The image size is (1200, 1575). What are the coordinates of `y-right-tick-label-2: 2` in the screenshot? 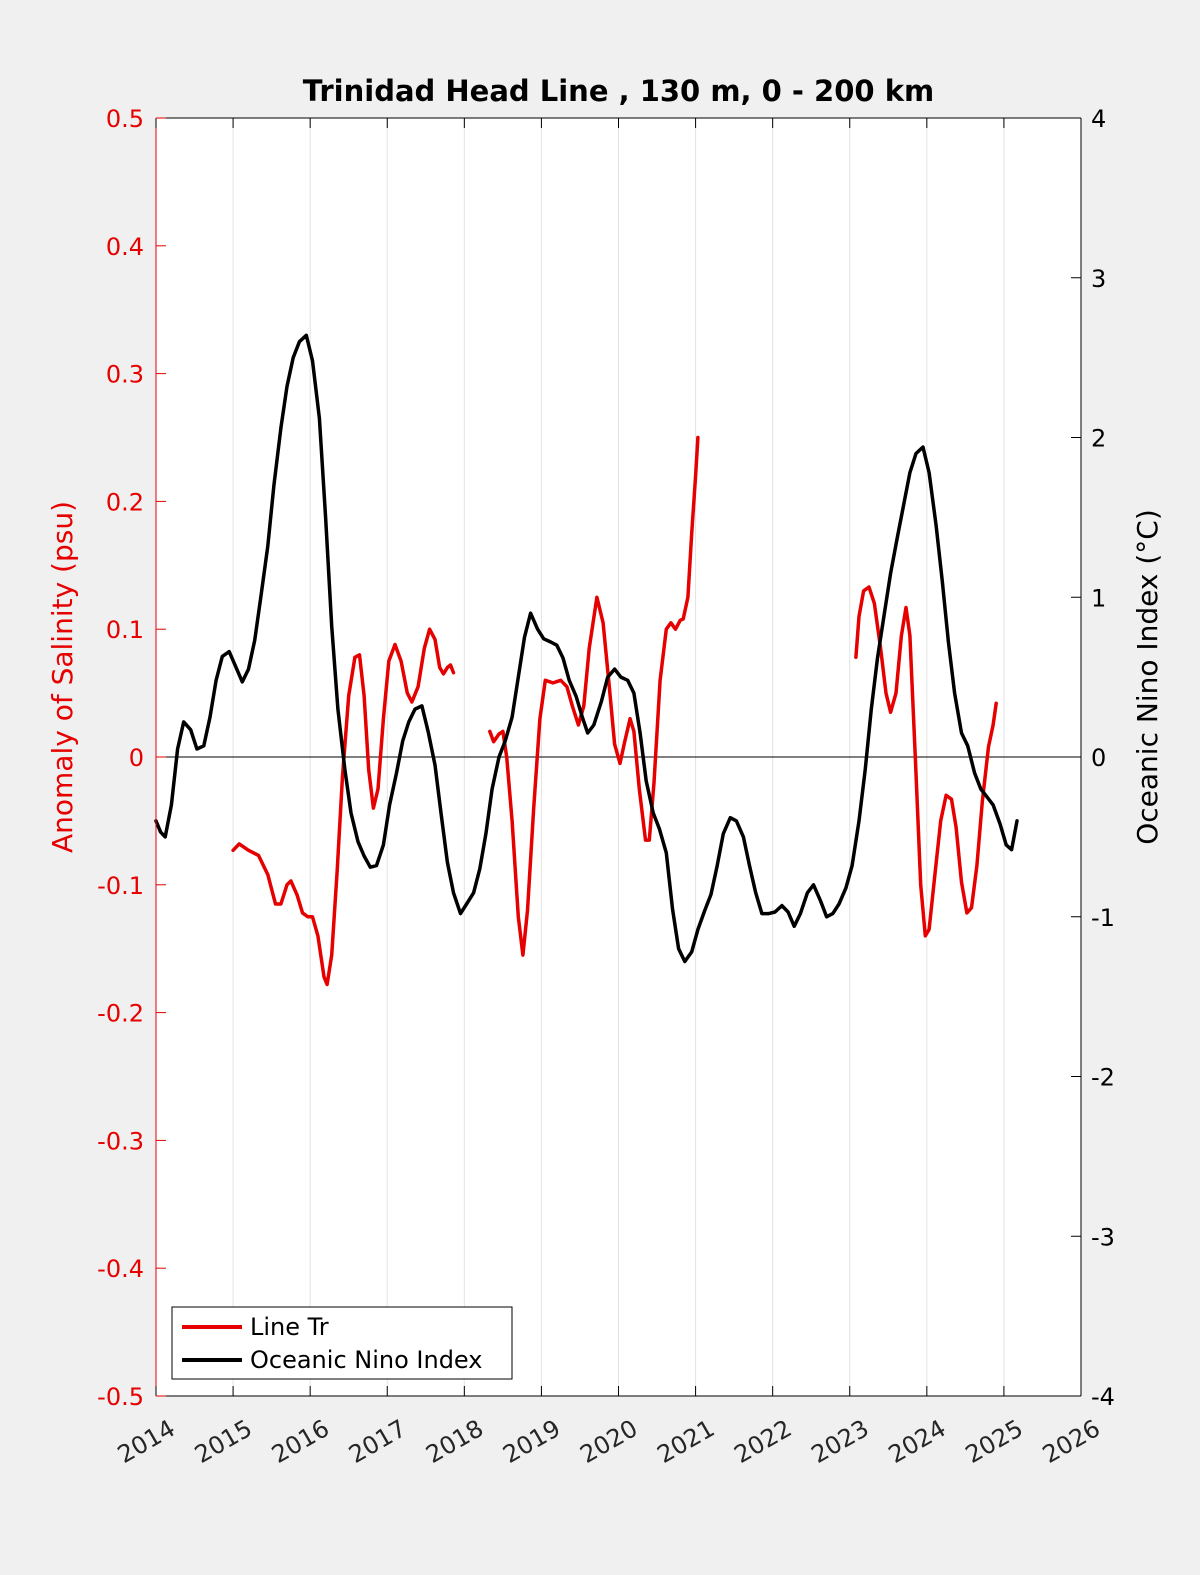 It's located at (1098, 439).